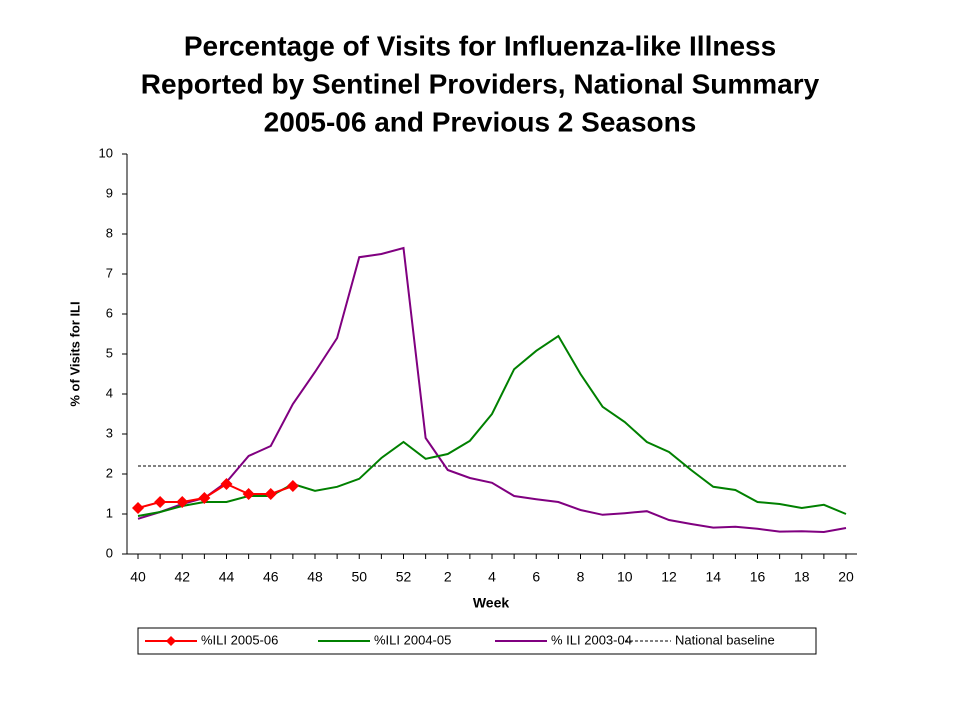 This screenshot has width=960, height=720. What do you see at coordinates (758, 577) in the screenshot?
I see `x-tick-label: 16` at bounding box center [758, 577].